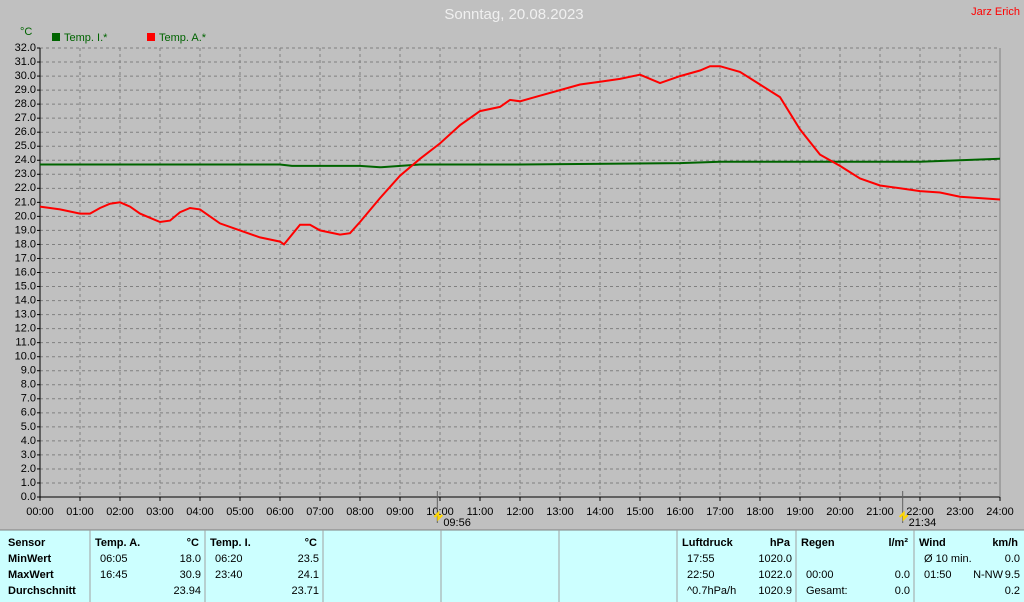  What do you see at coordinates (28, 441) in the screenshot?
I see `y-tick-label: 4.0` at bounding box center [28, 441].